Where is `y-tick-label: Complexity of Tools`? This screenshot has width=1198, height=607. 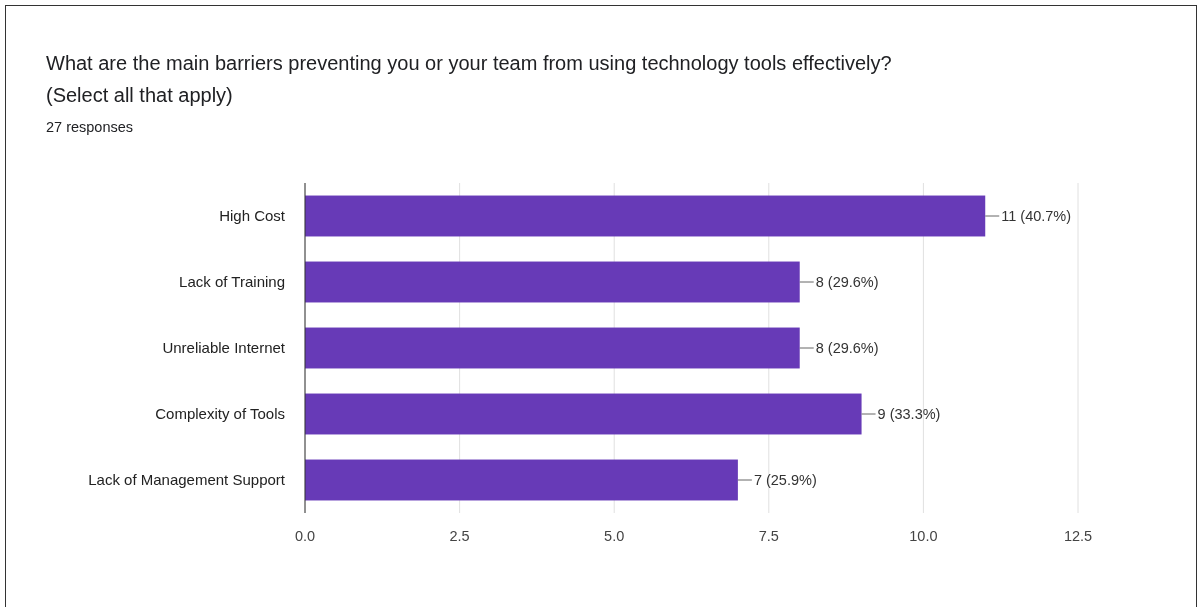 y-tick-label: Complexity of Tools is located at coordinates (220, 414).